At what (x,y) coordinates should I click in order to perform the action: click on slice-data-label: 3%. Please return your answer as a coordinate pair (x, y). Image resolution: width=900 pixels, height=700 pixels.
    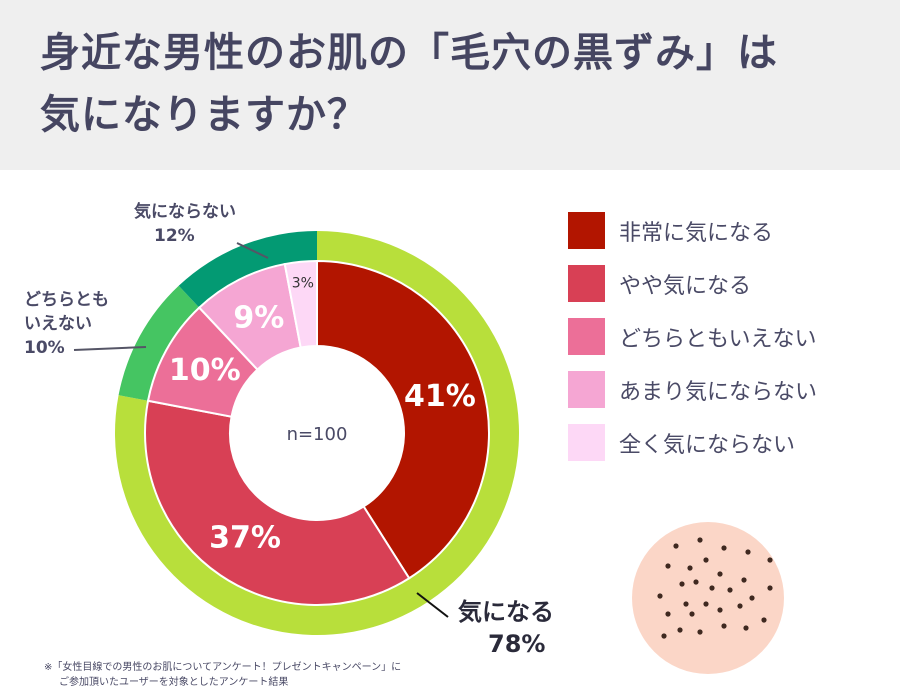
    Looking at the image, I should click on (303, 284).